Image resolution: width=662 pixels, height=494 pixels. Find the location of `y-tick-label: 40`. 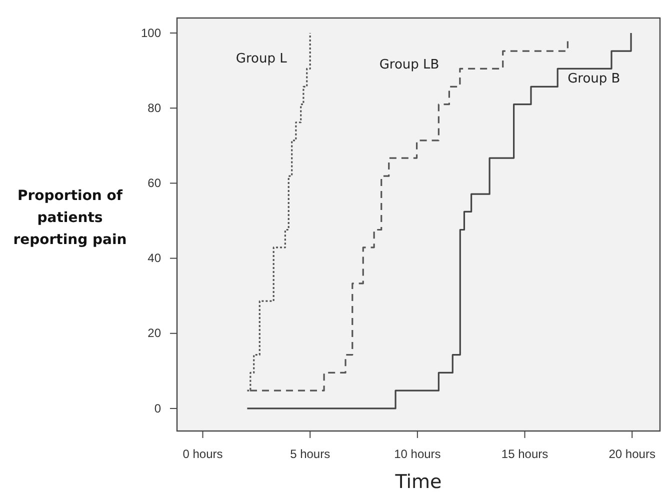

y-tick-label: 40 is located at coordinates (155, 258).